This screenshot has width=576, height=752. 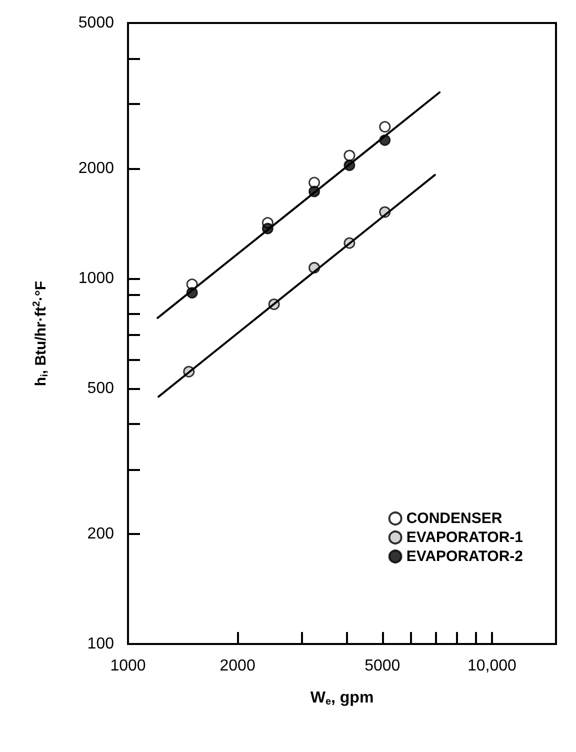 What do you see at coordinates (465, 537) in the screenshot?
I see `legend-label: EVAPORATOR-1` at bounding box center [465, 537].